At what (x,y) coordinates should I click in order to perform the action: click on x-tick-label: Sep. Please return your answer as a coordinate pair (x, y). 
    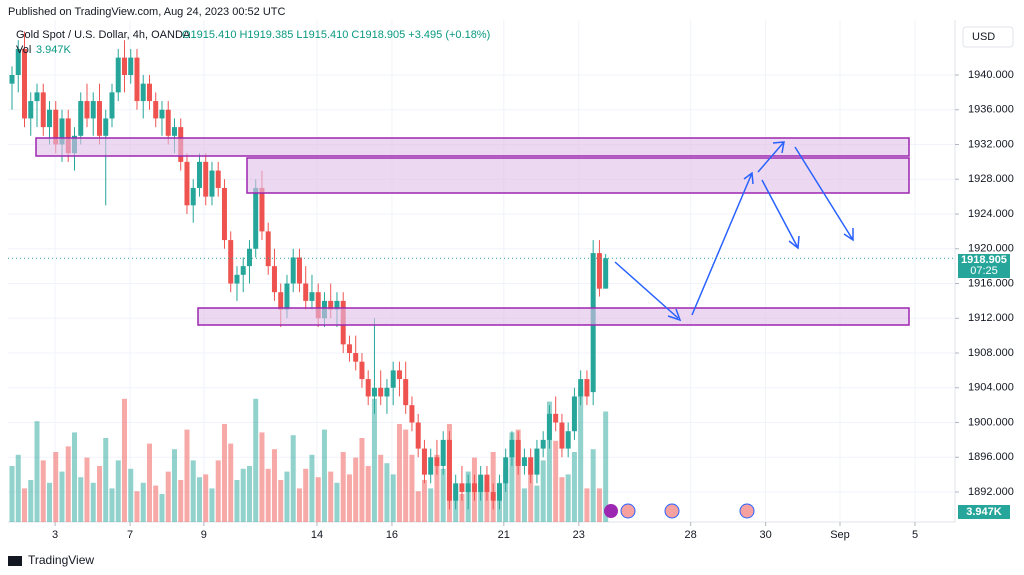
    Looking at the image, I should click on (840, 535).